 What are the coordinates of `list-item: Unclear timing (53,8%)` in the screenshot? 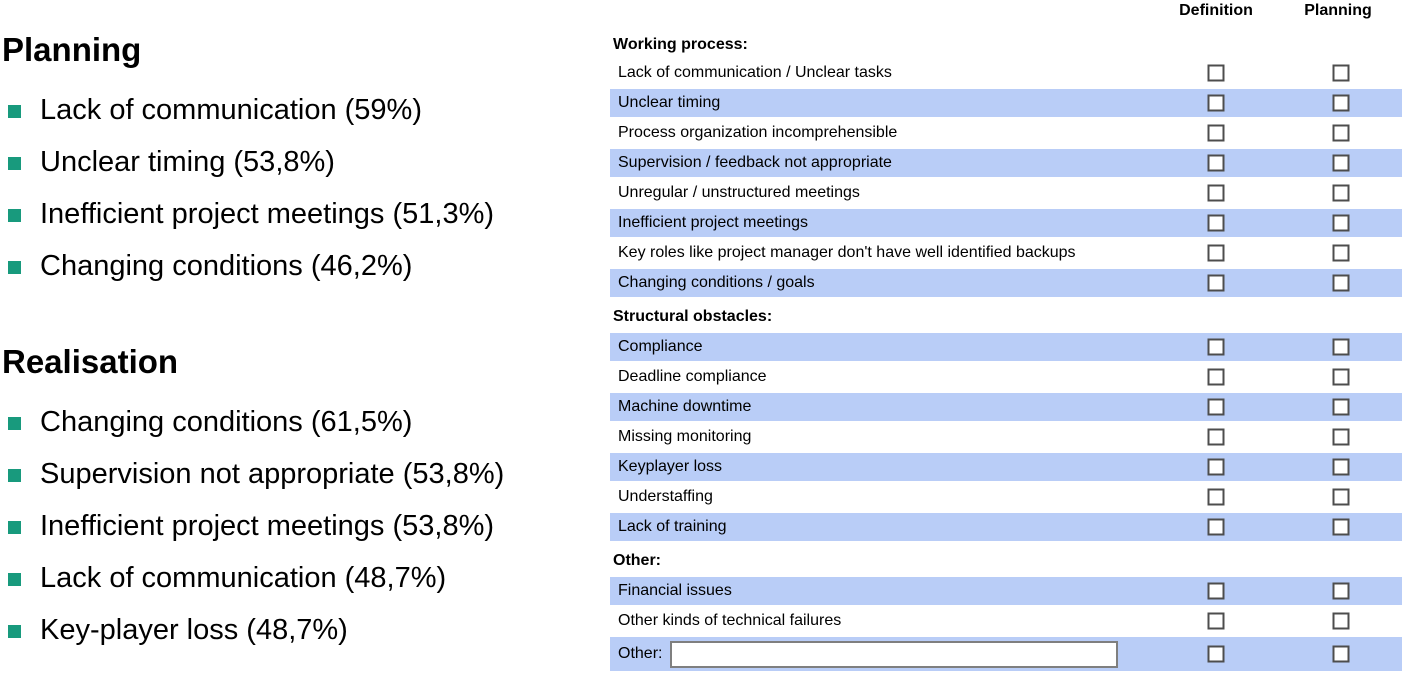 It's located at (306, 162).